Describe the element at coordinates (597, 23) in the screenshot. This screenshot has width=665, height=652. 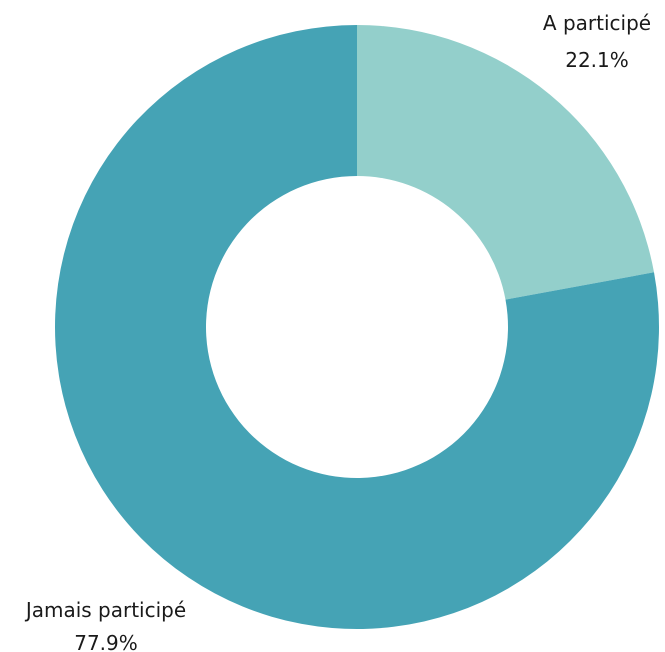
I see `slice-name-label: A participé` at that location.